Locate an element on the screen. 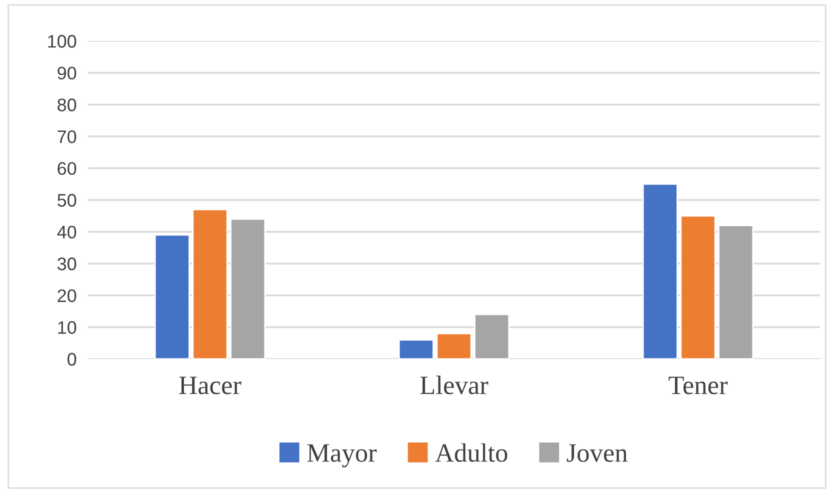 Image resolution: width=834 pixels, height=493 pixels. x-tick-label: Tener is located at coordinates (698, 385).